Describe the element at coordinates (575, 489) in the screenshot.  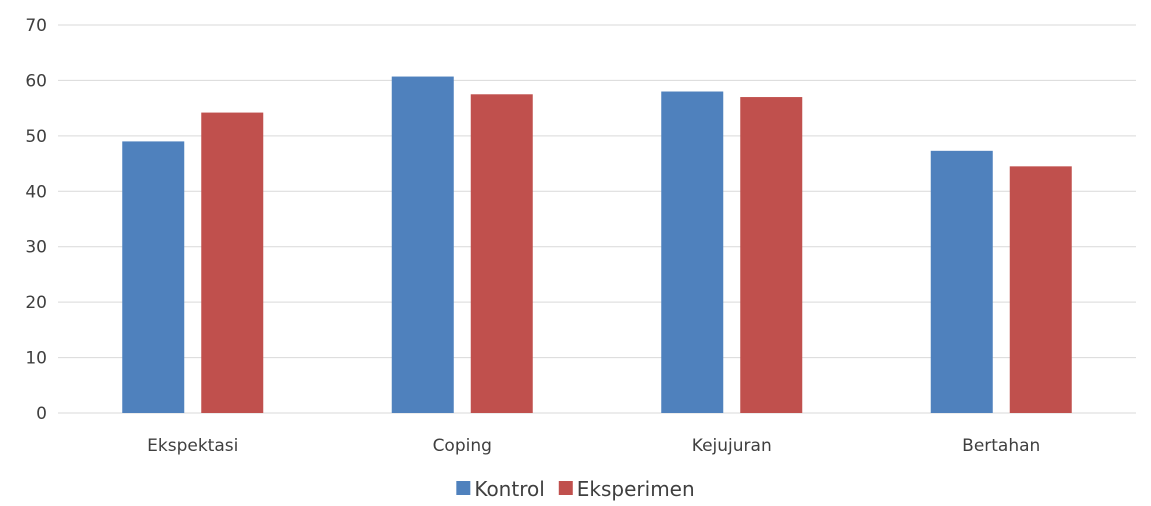
I see `legend: Kontrol Eksperimen` at that location.